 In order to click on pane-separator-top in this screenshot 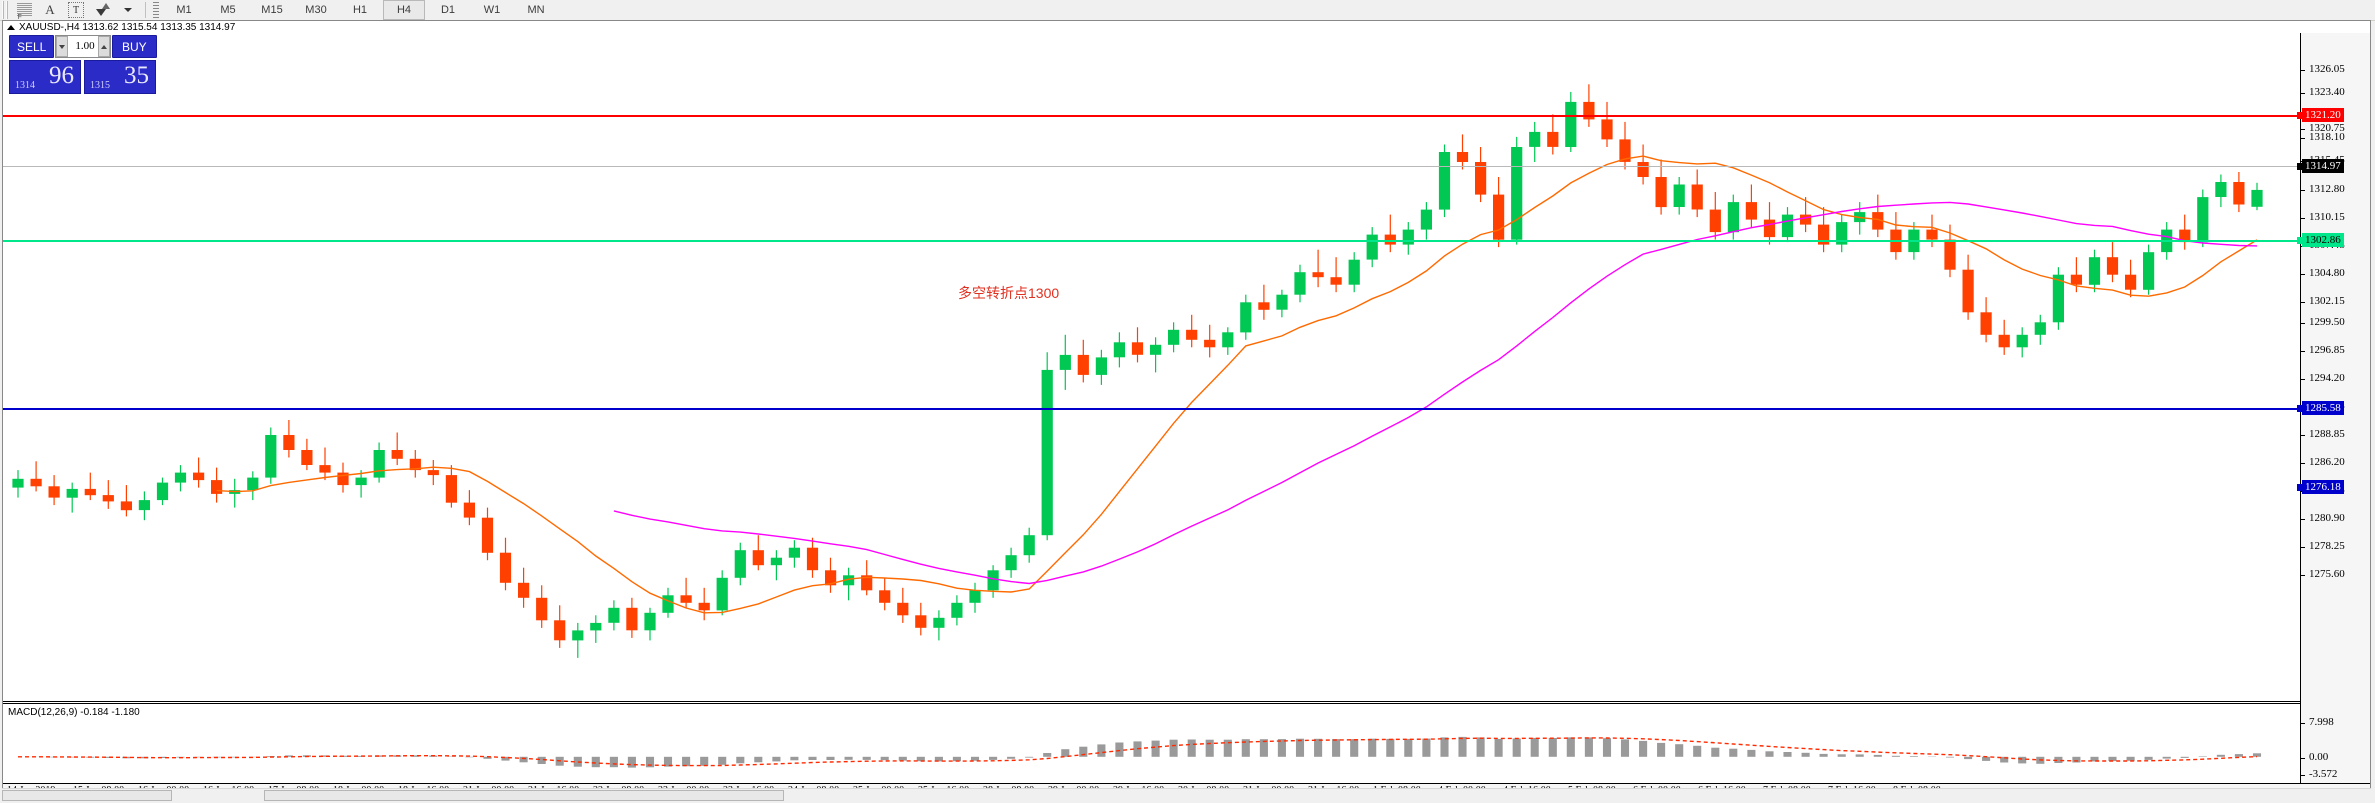, I will do `click(1151, 701)`.